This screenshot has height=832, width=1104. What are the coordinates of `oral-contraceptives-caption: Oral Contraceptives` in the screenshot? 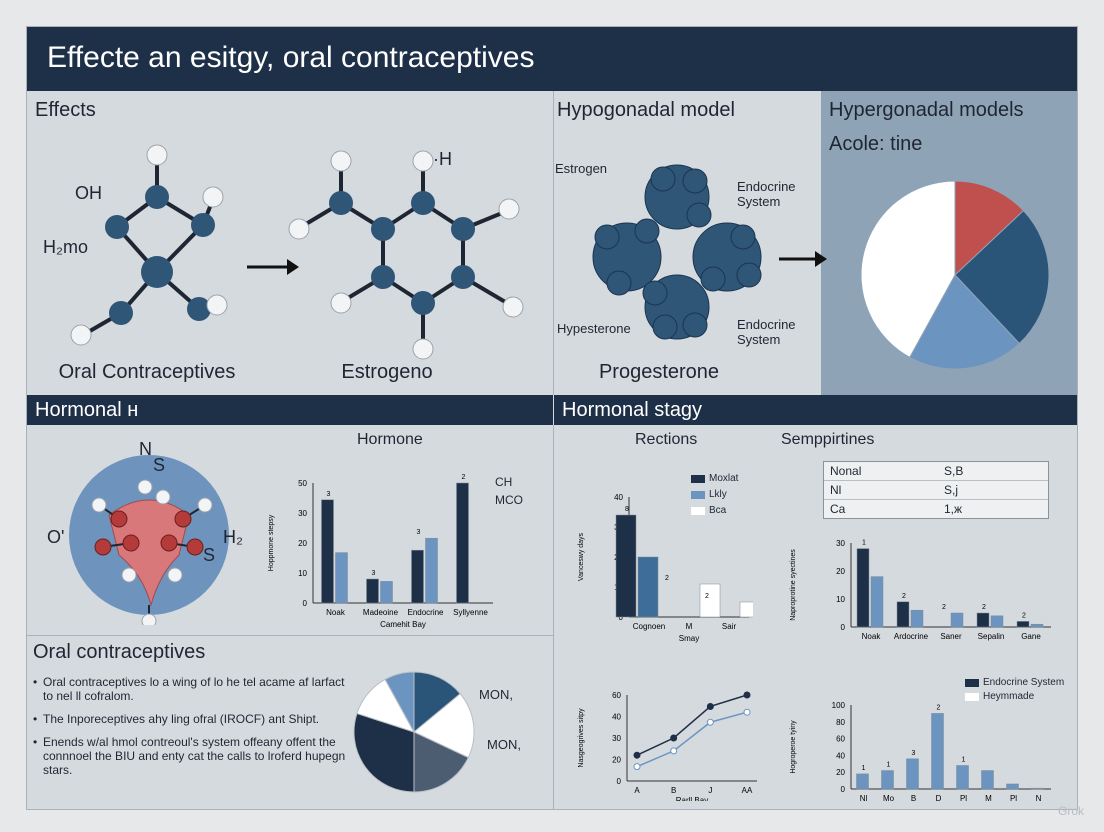 It's located at (147, 372).